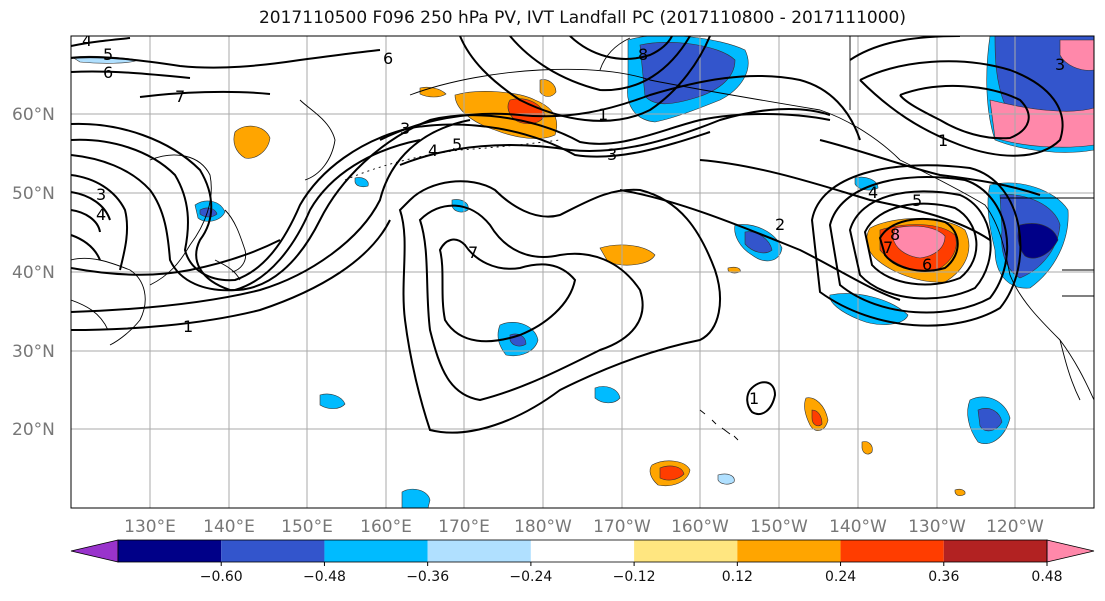 This screenshot has height=601, width=1105. Describe the element at coordinates (94, 551) in the screenshot. I see `colorbar-extend-low` at that location.